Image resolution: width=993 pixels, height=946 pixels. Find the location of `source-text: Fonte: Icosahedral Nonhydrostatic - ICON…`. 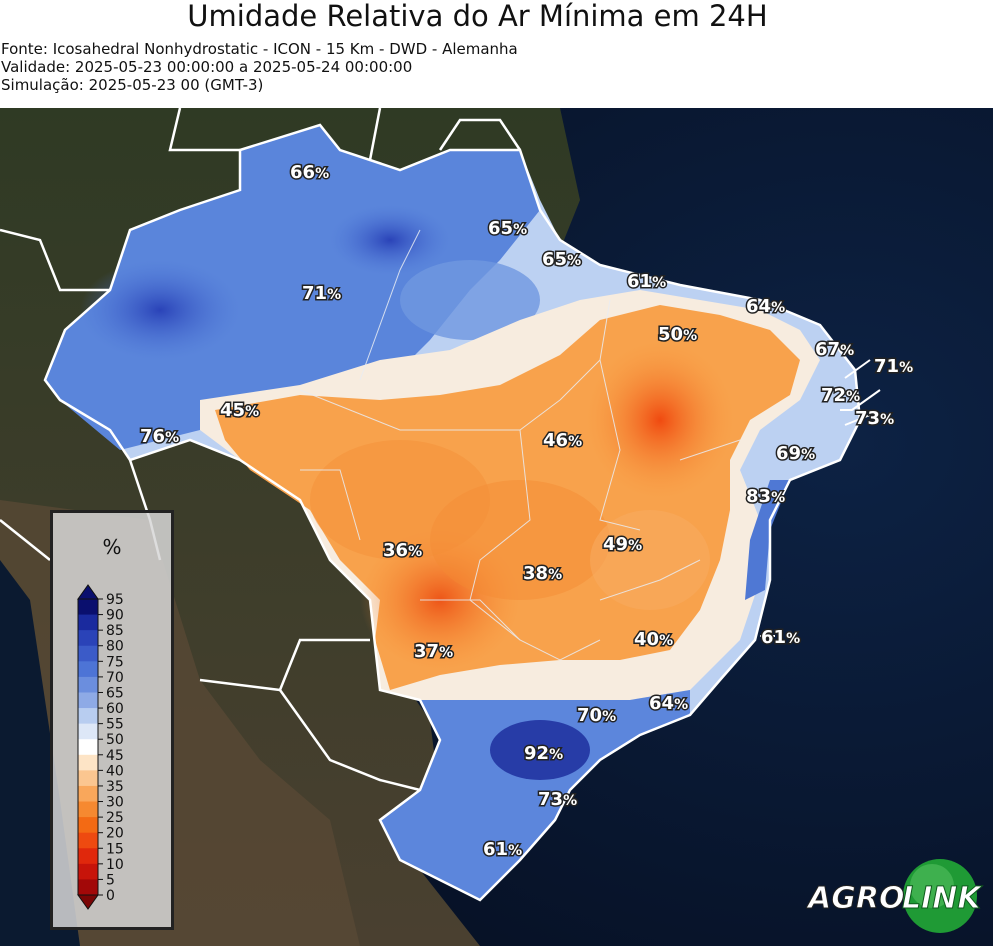

source-text: Fonte: Icosahedral Nonhydrostatic - ICON… is located at coordinates (259, 49).